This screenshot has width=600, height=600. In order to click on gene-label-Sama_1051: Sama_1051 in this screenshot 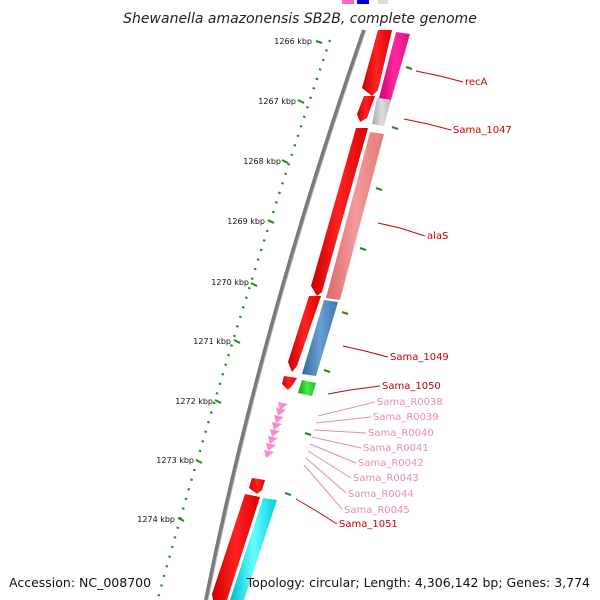, I will do `click(368, 524)`.